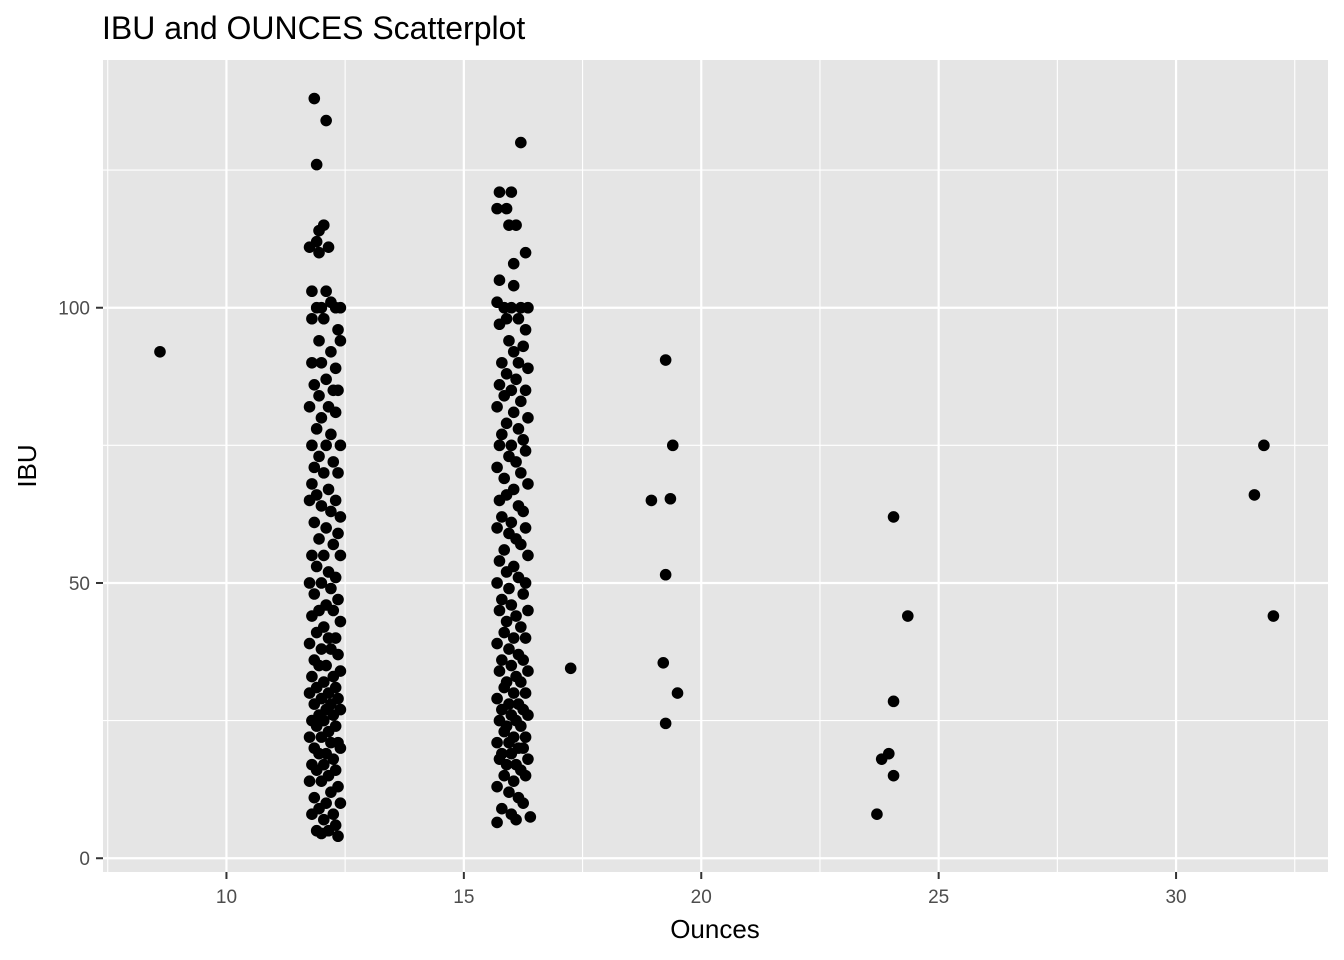 The image size is (1344, 960). Describe the element at coordinates (701, 890) in the screenshot. I see `x-axis-ticks: 10 15 20 25 30` at that location.